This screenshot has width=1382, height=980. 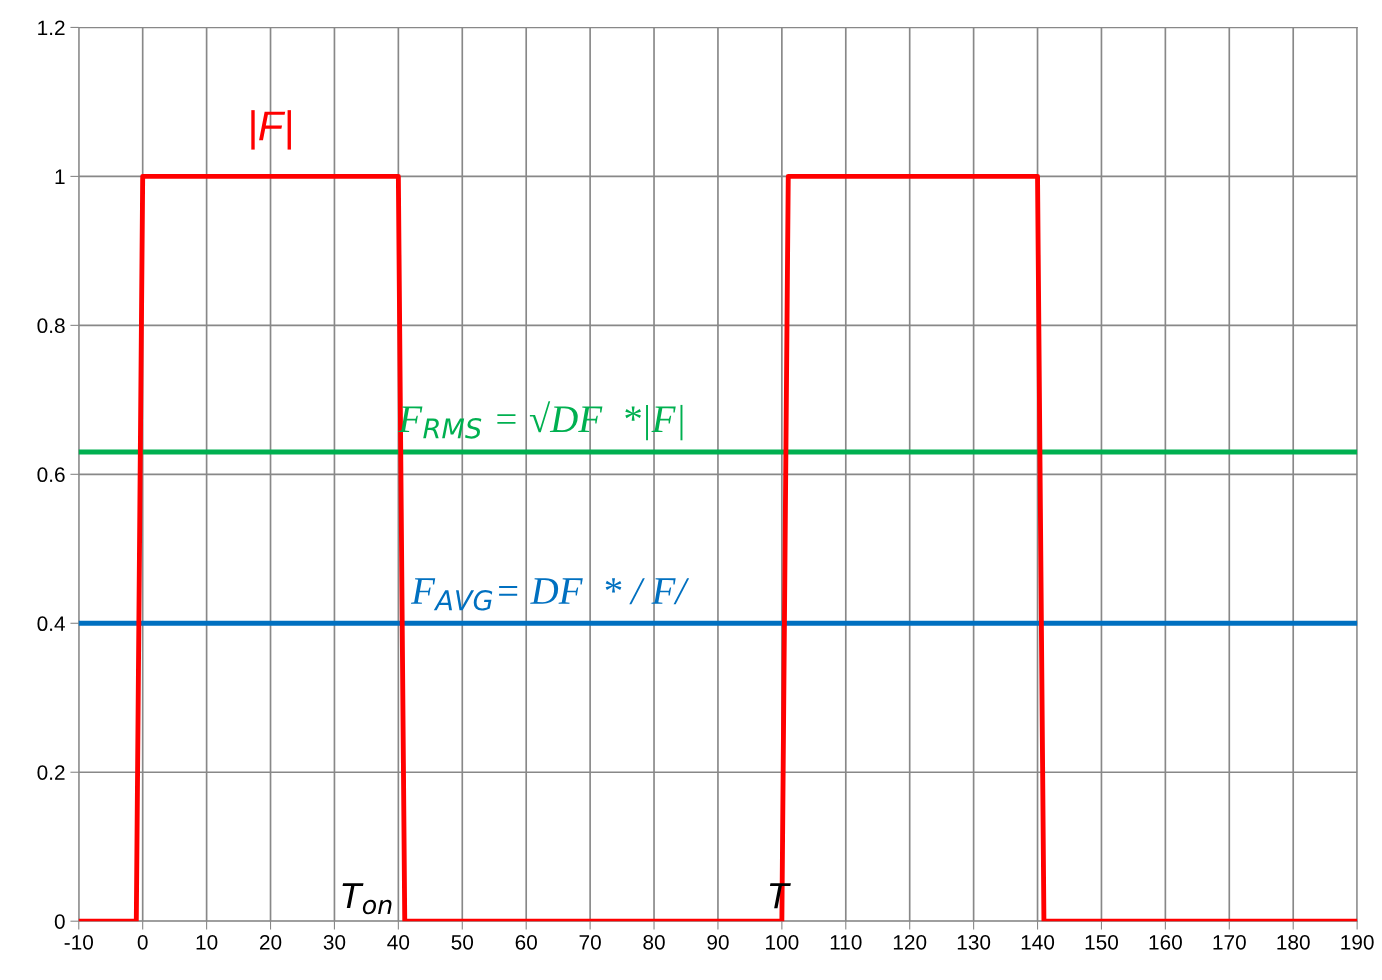 I want to click on x-tick-label: 50, so click(x=462, y=942).